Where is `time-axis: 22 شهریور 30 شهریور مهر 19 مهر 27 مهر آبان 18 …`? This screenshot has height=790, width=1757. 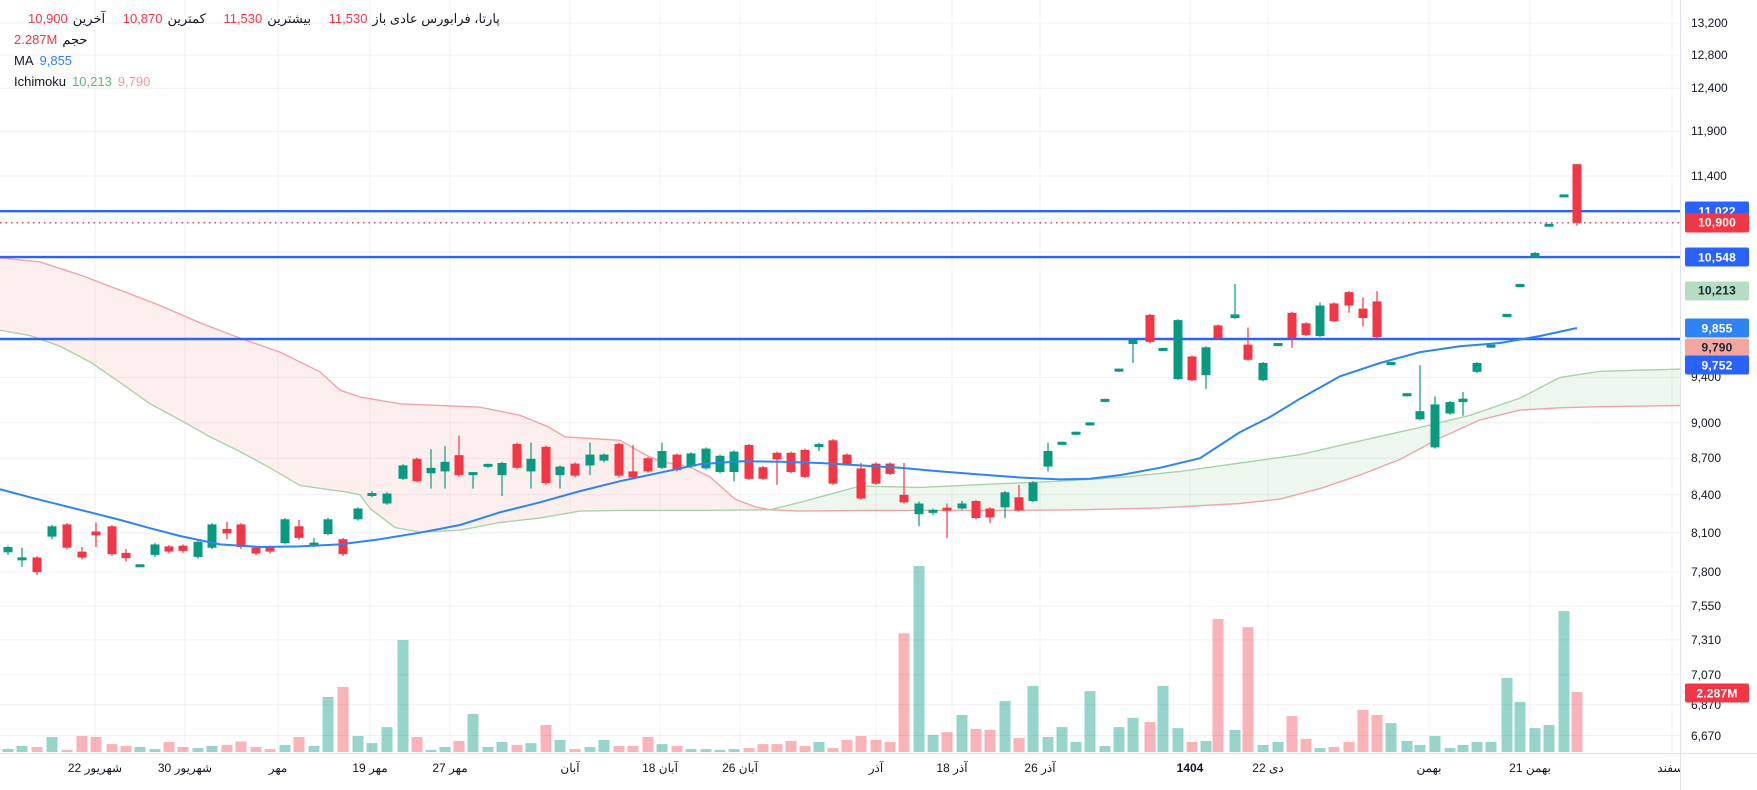
time-axis: 22 شهریور 30 شهریور مهر 19 مهر 27 مهر آبان 18 … is located at coordinates (840, 771).